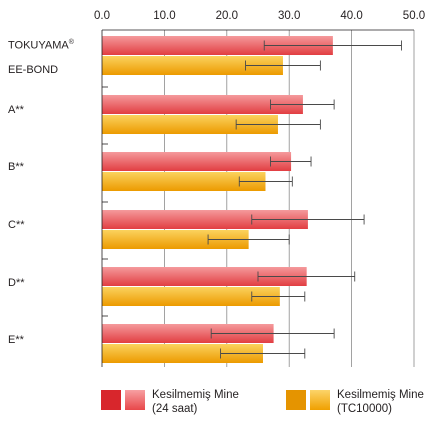  I want to click on legend-item-24-saat: Kesilmemiş Mine (24 saat), so click(186, 405).